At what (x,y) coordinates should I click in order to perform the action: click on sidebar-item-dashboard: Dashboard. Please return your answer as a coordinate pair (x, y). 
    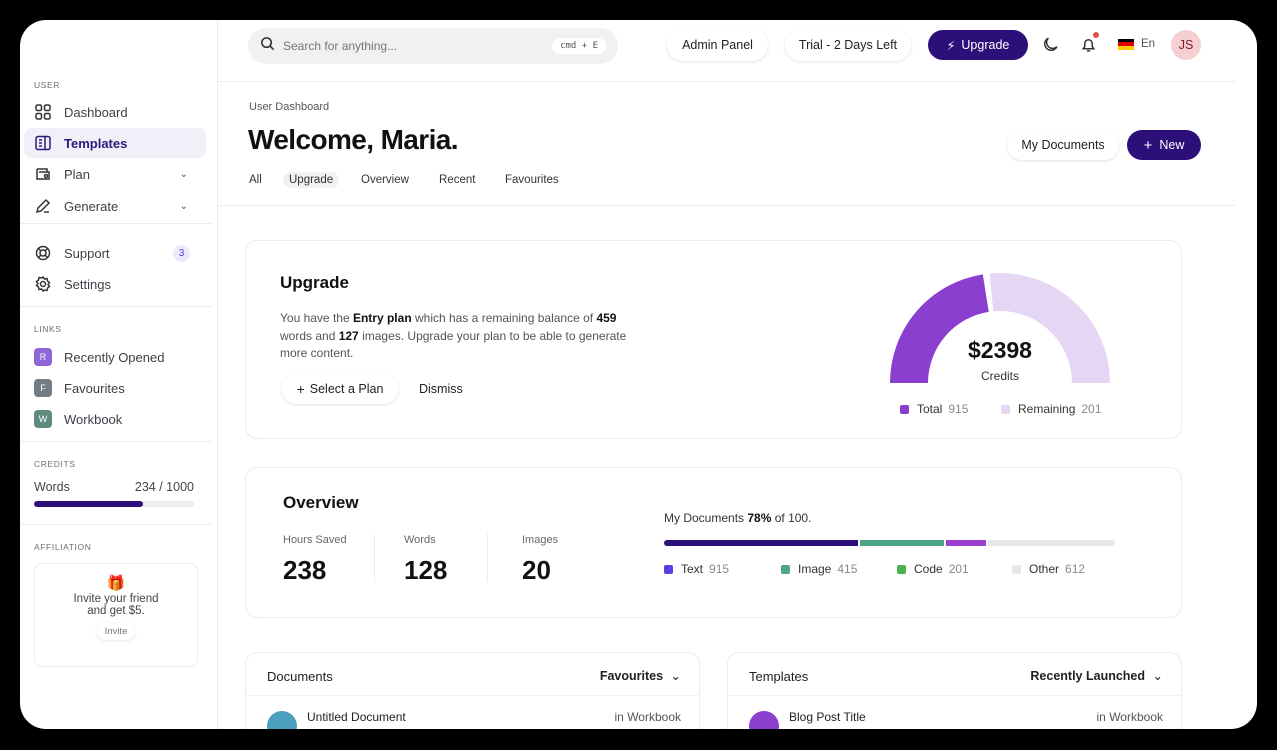
    Looking at the image, I should click on (115, 112).